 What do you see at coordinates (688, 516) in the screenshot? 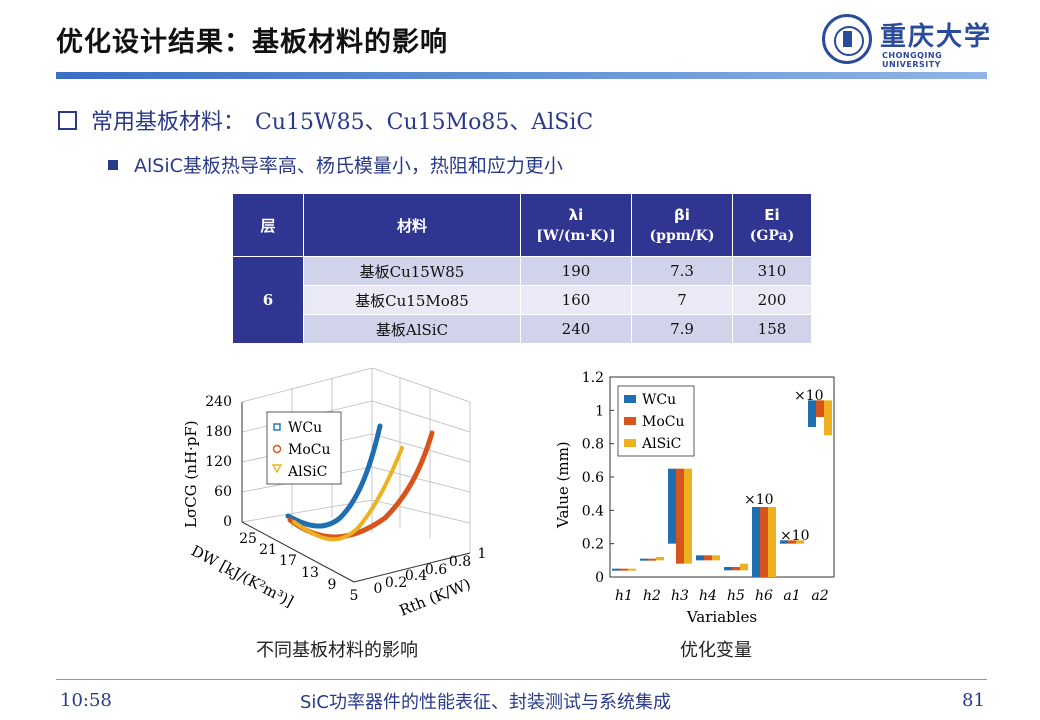
I see `bar-alsic-h3` at bounding box center [688, 516].